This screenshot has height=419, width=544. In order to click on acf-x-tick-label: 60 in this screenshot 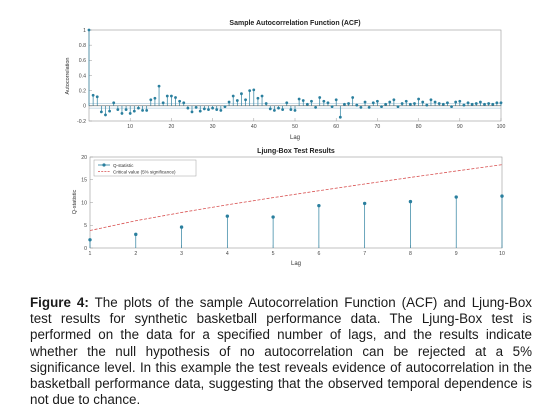, I will do `click(336, 127)`.